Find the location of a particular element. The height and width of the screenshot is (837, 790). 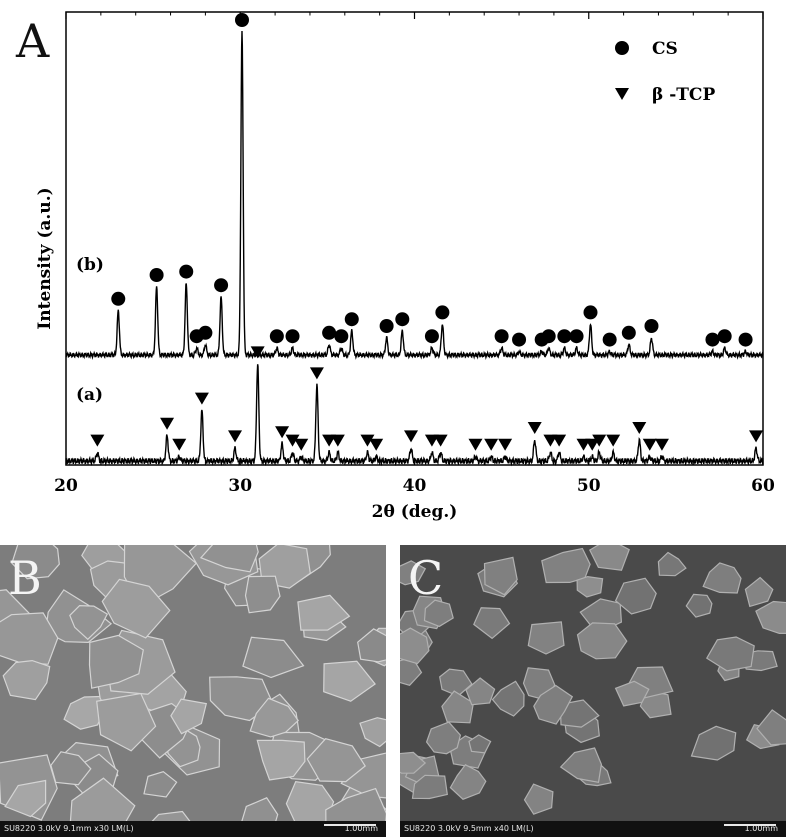

x-axis-label: 2θ (deg.) is located at coordinates (415, 512).